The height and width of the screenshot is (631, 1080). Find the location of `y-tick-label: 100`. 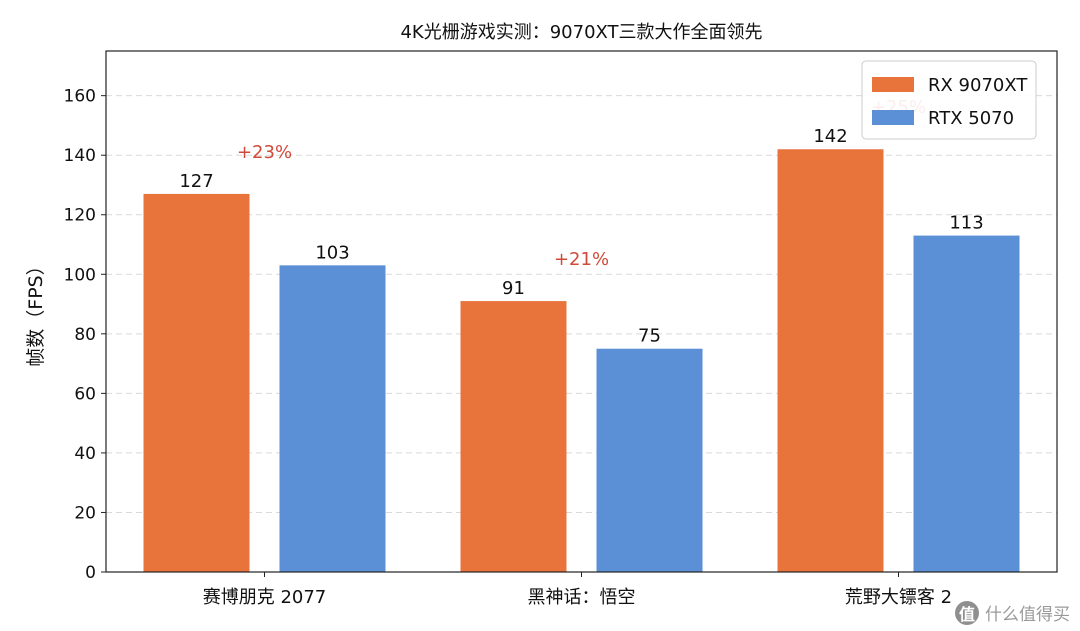

y-tick-label: 100 is located at coordinates (80, 275).